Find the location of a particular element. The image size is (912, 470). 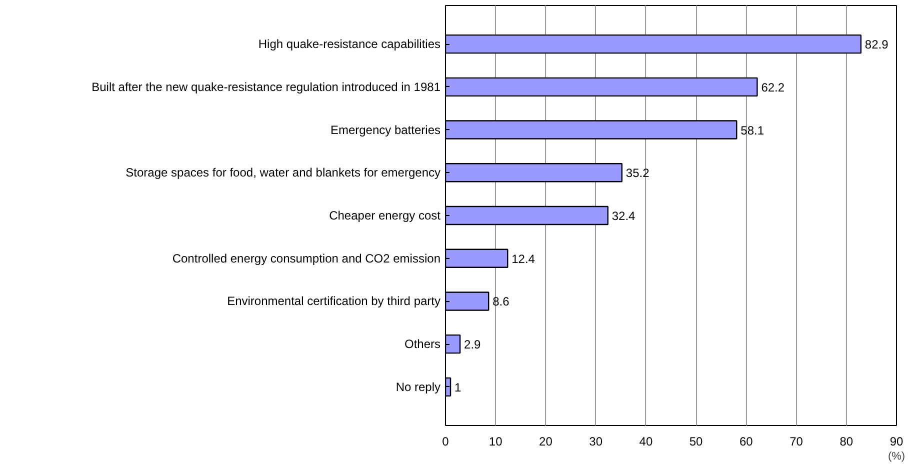

x-tick-label: 90 is located at coordinates (897, 441).